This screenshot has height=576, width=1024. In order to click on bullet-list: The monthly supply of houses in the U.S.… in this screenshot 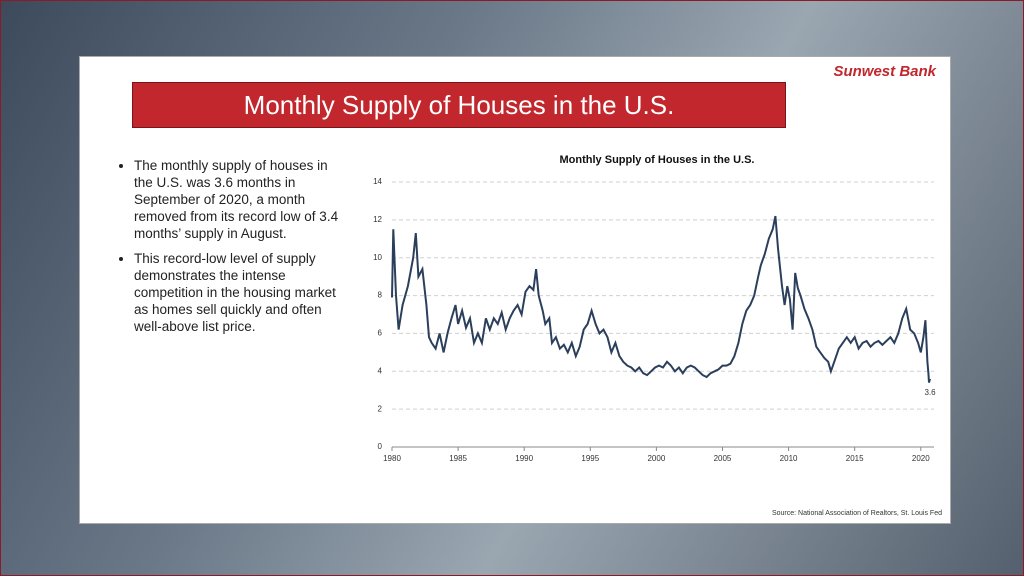, I will do `click(228, 250)`.